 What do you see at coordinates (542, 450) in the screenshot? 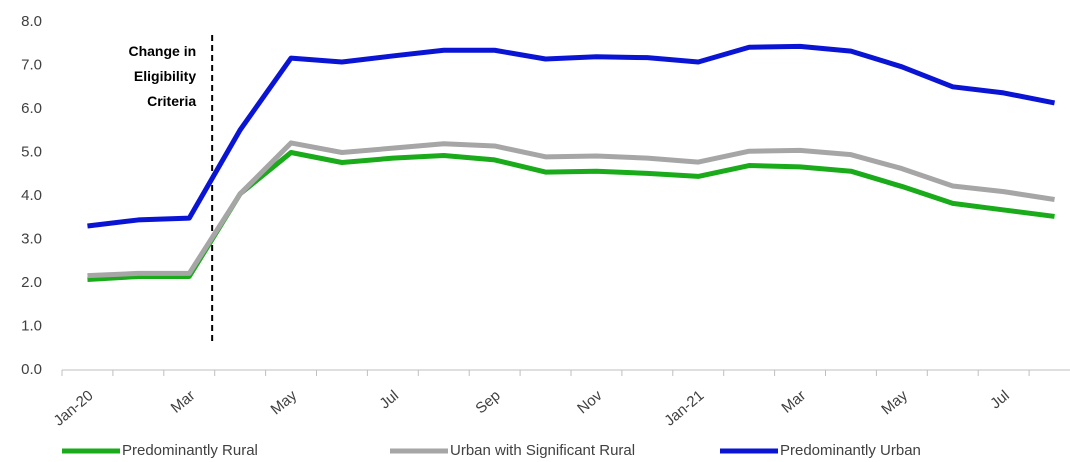
I see `legend-label: Urban with Significant Rural` at bounding box center [542, 450].